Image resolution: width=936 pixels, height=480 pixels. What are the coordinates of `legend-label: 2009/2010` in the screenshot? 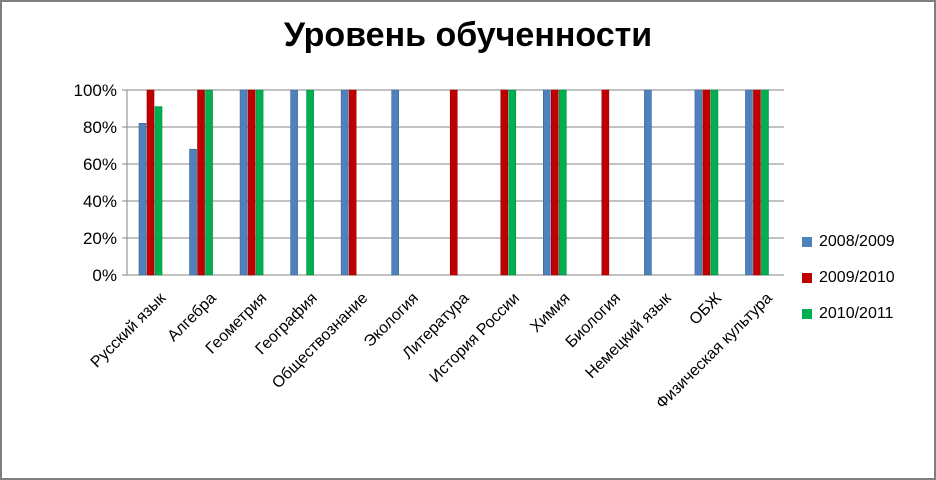 It's located at (857, 277).